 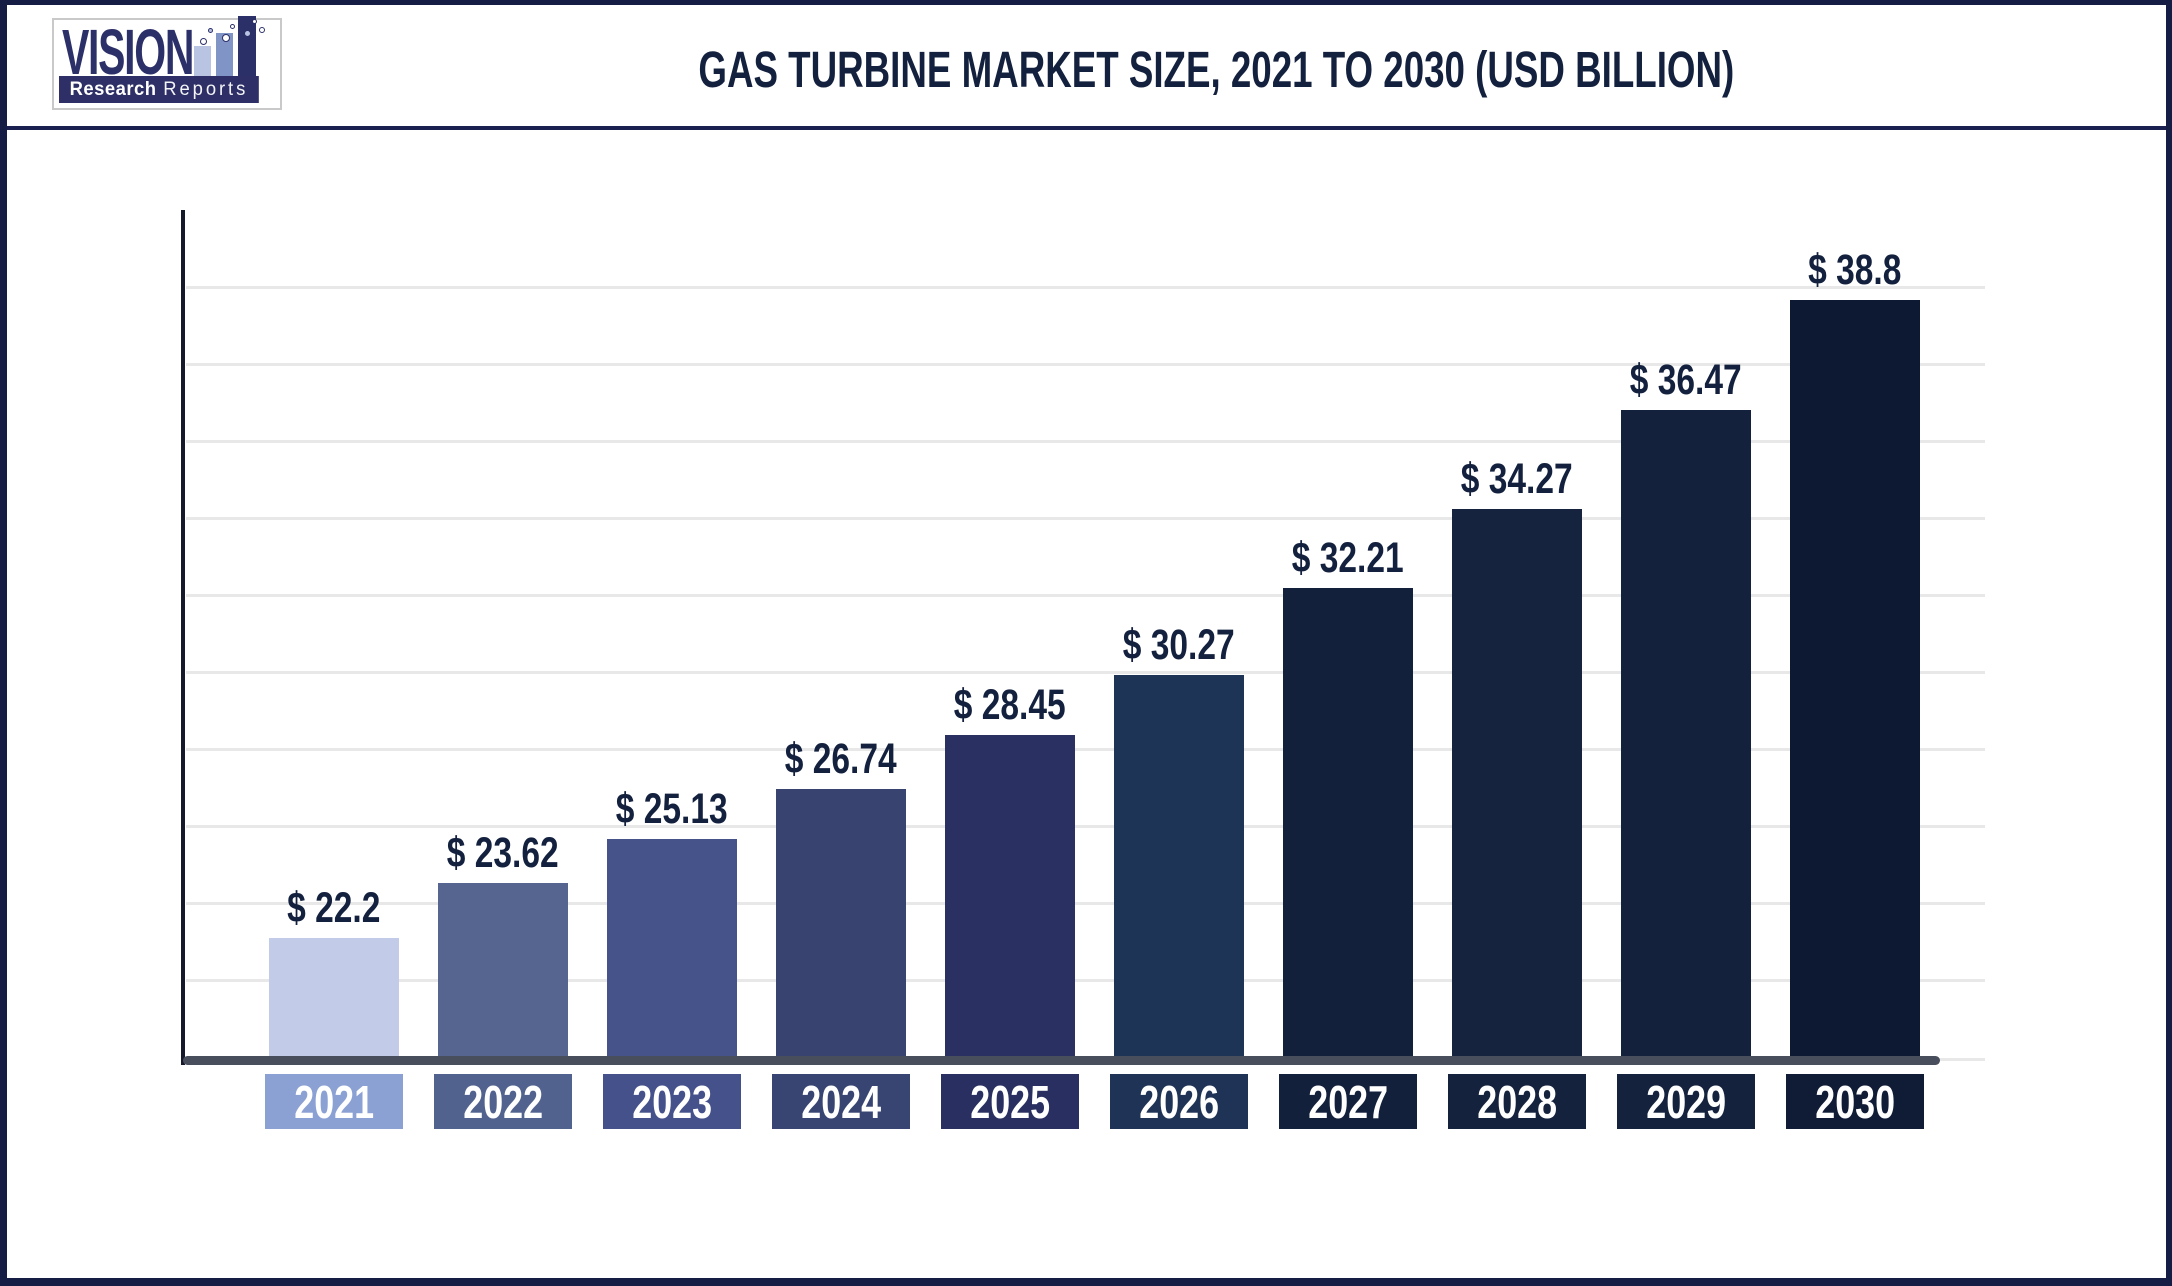 What do you see at coordinates (1348, 558) in the screenshot?
I see `value-label-2027: $ 32.21` at bounding box center [1348, 558].